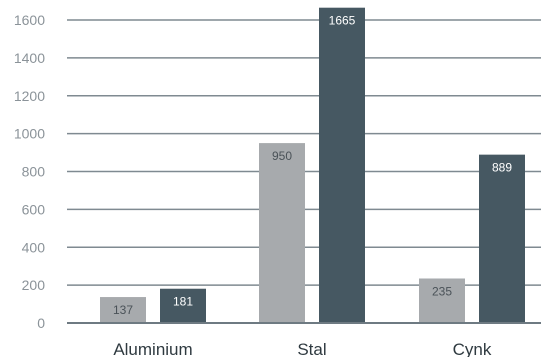  Describe the element at coordinates (311, 348) in the screenshot. I see `x-tick-label-stal: Stal` at that location.